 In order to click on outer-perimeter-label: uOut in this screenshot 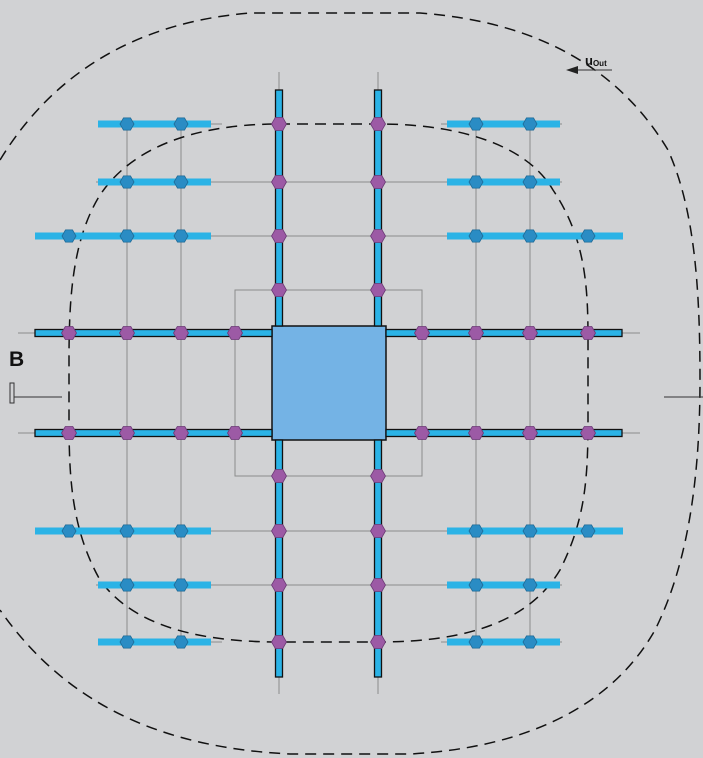, I will do `click(589, 63)`.